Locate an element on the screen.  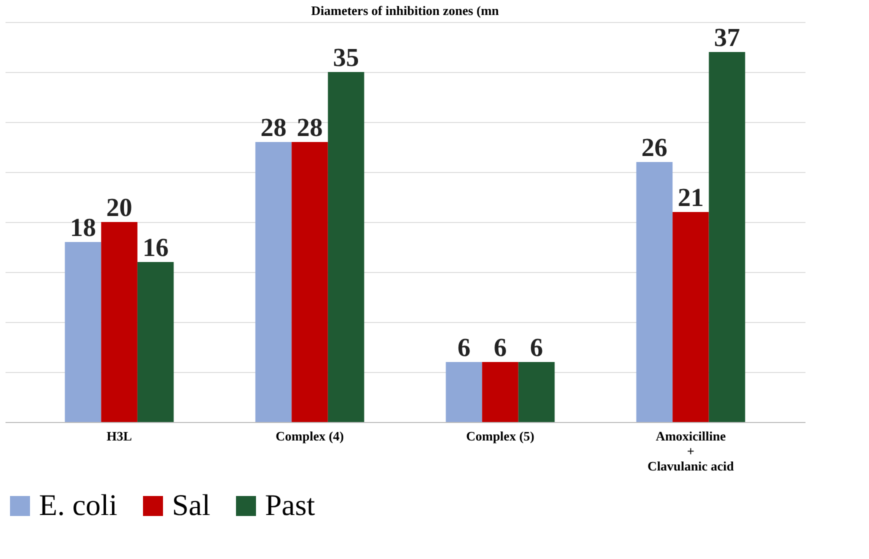
chart-title: Diameters of inhibition zones (mn is located at coordinates (405, 10).